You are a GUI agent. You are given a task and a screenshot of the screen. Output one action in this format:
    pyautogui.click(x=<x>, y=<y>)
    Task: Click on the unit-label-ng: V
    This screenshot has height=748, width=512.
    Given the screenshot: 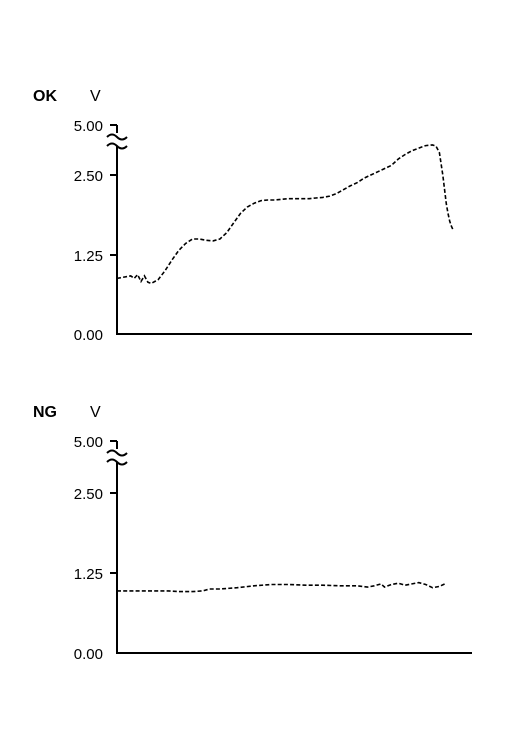 What is the action you would take?
    pyautogui.click(x=95, y=412)
    